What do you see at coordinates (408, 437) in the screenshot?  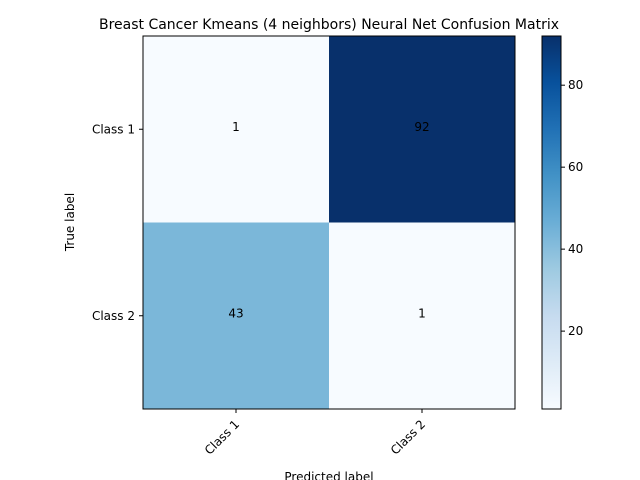 I see `x-tick-label: Class 2` at bounding box center [408, 437].